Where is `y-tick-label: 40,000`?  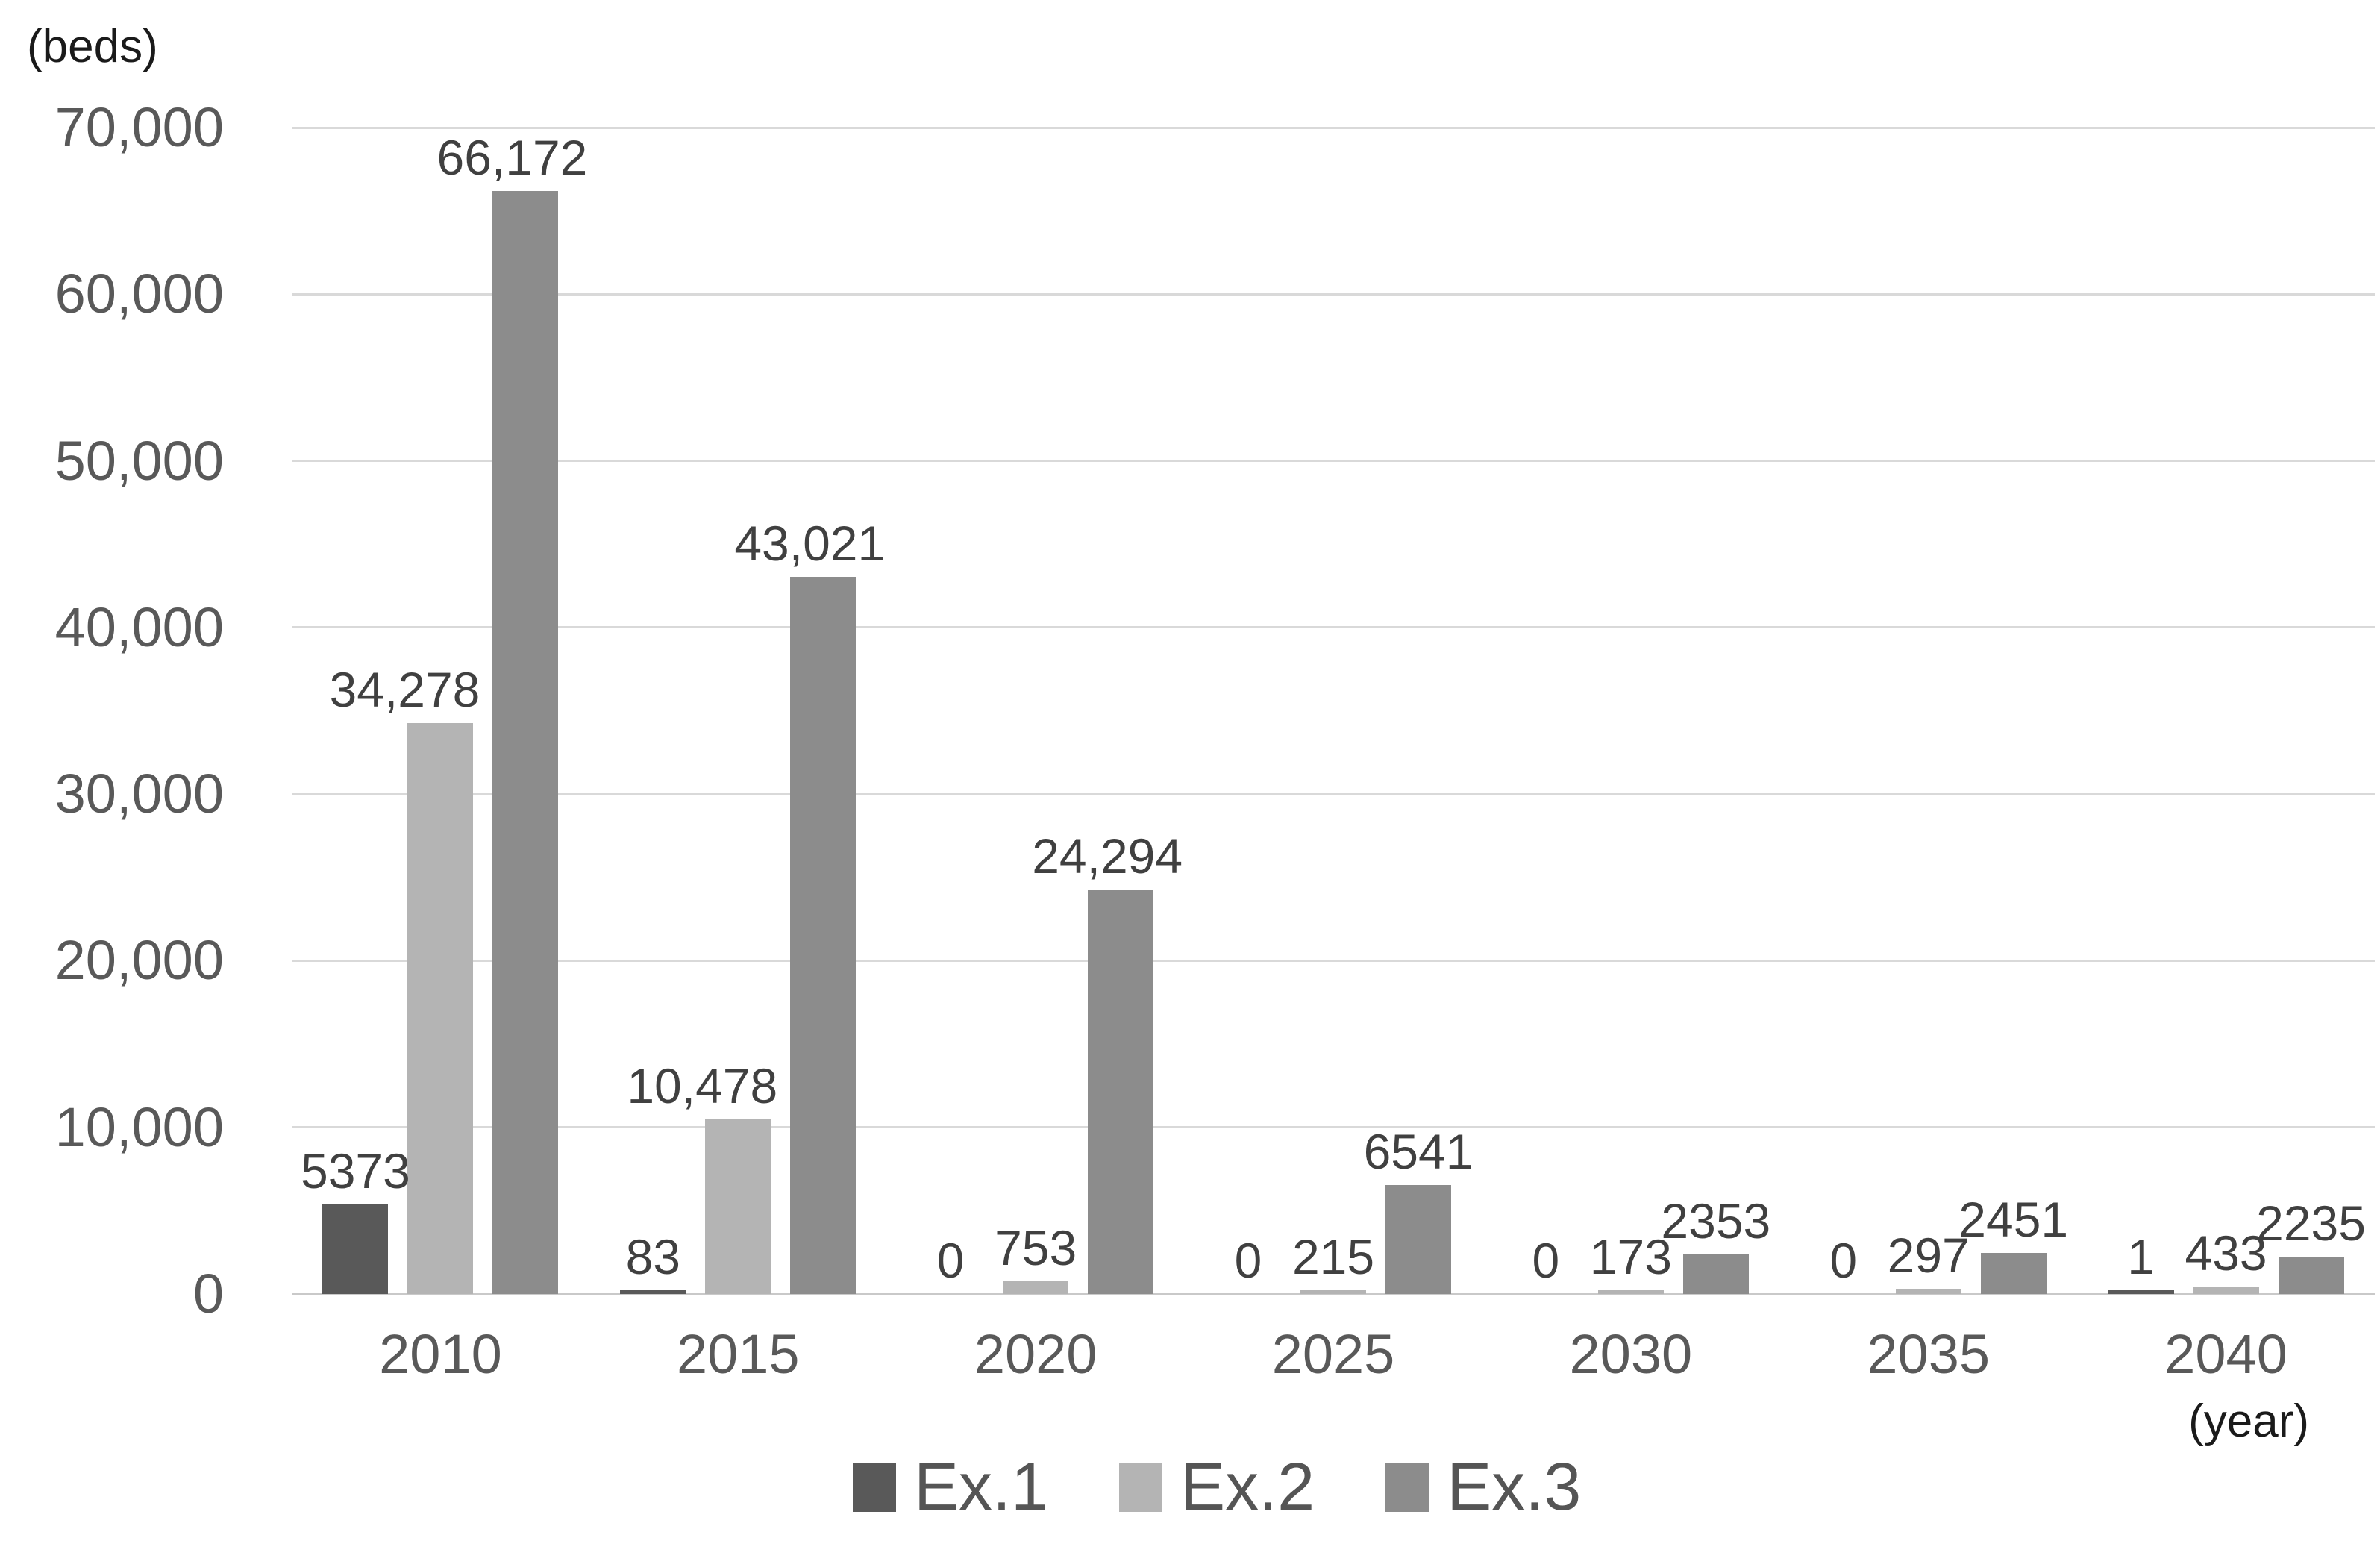
y-tick-label: 40,000 is located at coordinates (139, 627).